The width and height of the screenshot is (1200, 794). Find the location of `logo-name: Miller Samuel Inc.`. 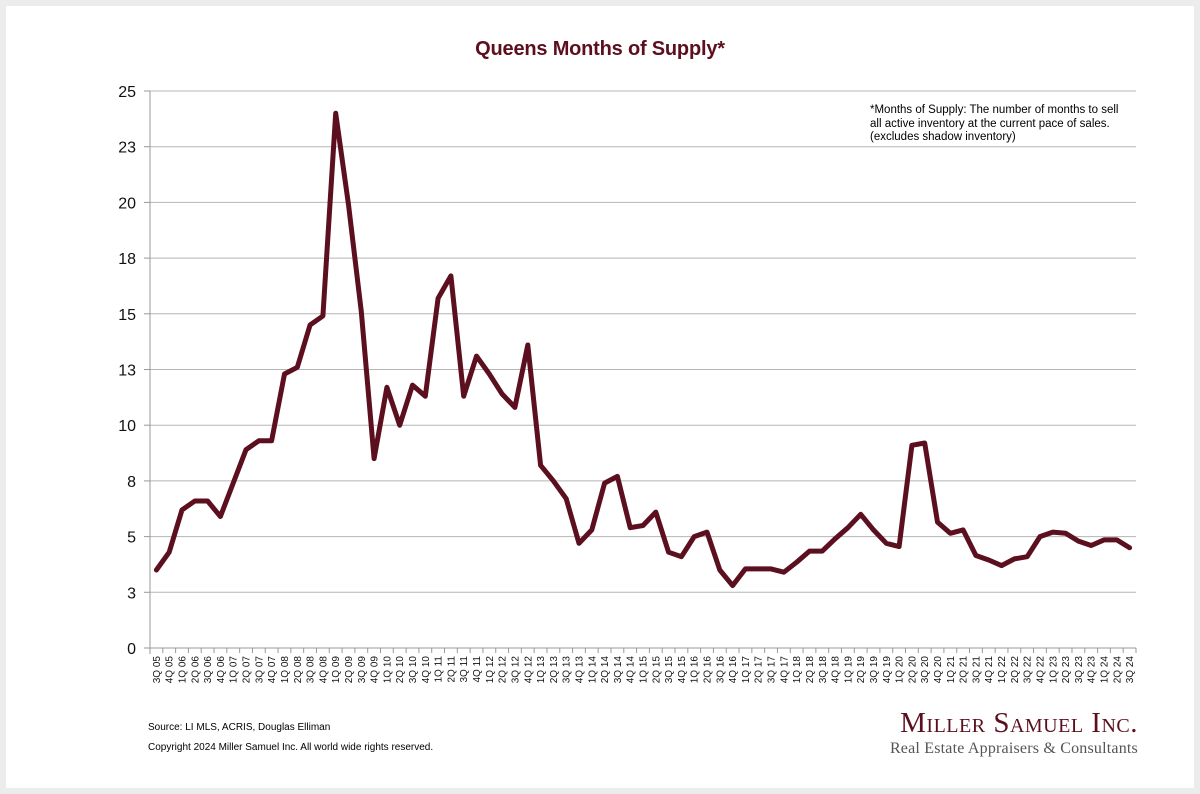

logo-name: Miller Samuel Inc. is located at coordinates (1019, 723).